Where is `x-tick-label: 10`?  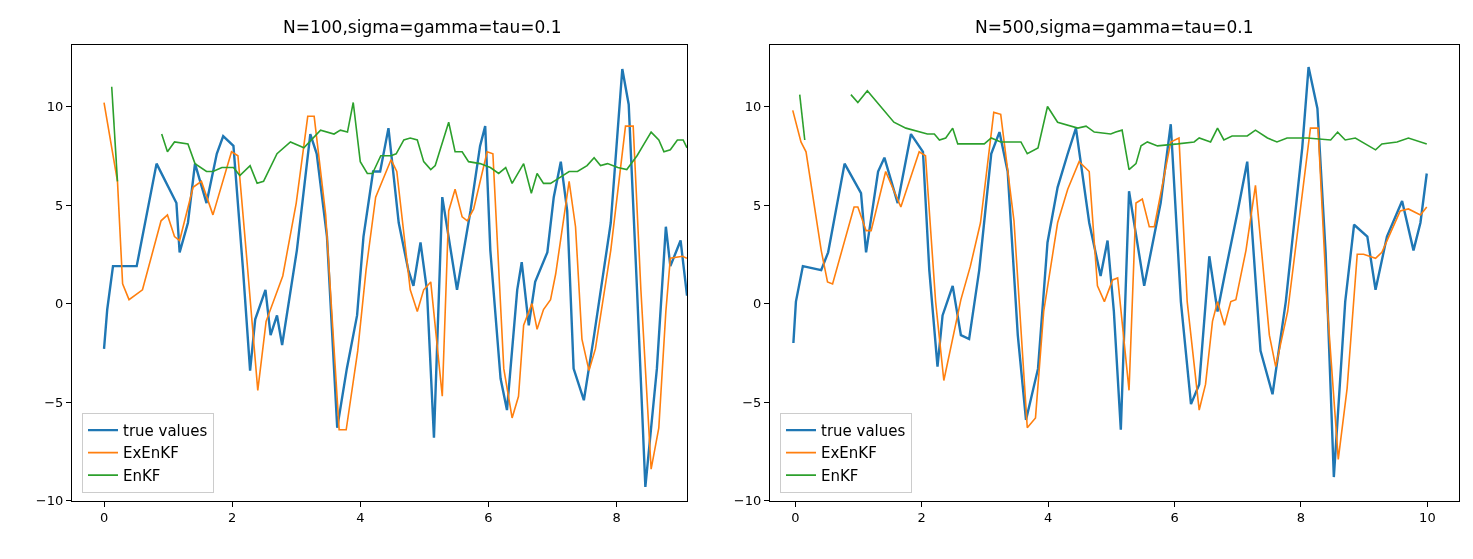
x-tick-label: 10 is located at coordinates (1427, 518).